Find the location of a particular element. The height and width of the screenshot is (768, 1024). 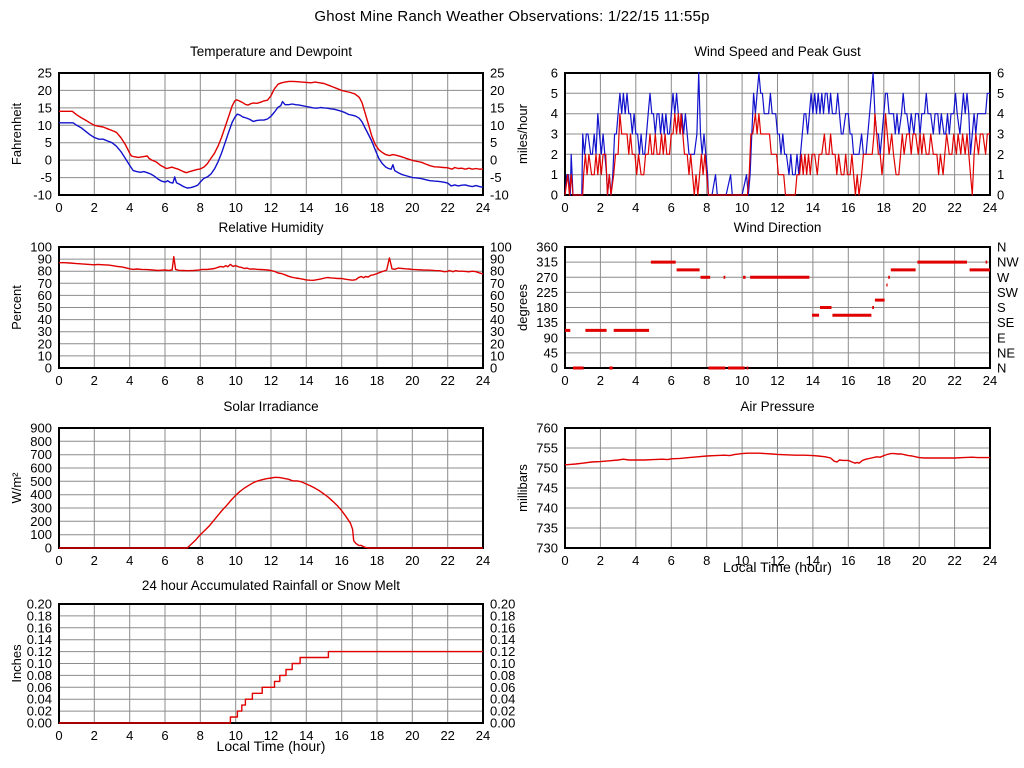

y-tick-label: 0.14 is located at coordinates (39, 639).